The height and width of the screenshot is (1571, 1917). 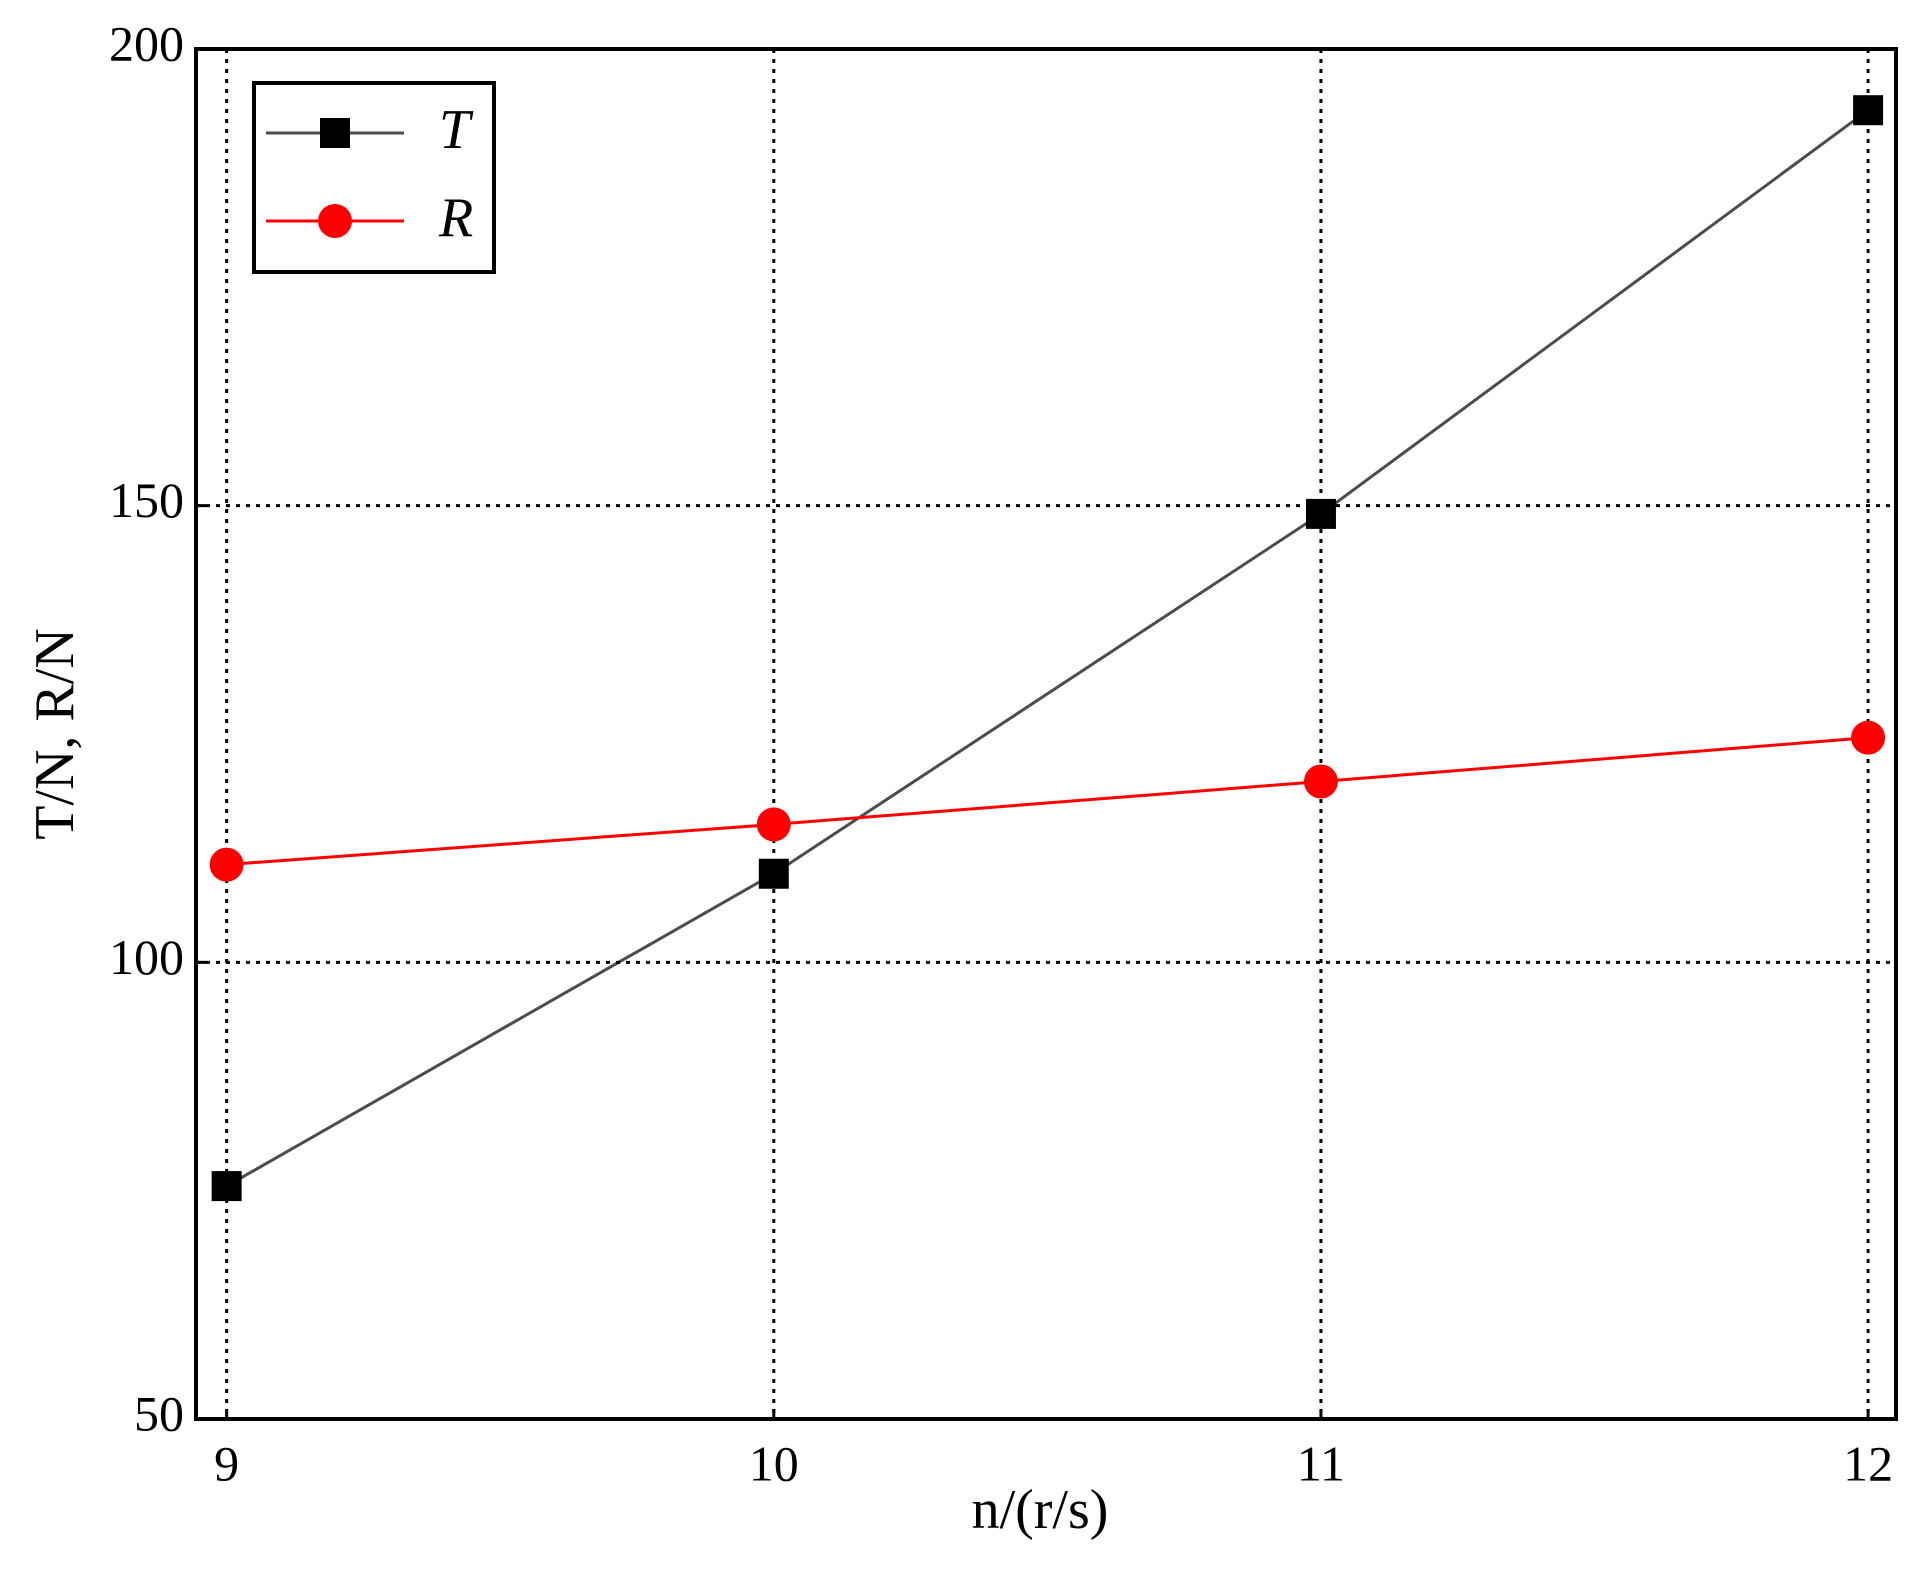 What do you see at coordinates (774, 1463) in the screenshot?
I see `x-tick-label: 10` at bounding box center [774, 1463].